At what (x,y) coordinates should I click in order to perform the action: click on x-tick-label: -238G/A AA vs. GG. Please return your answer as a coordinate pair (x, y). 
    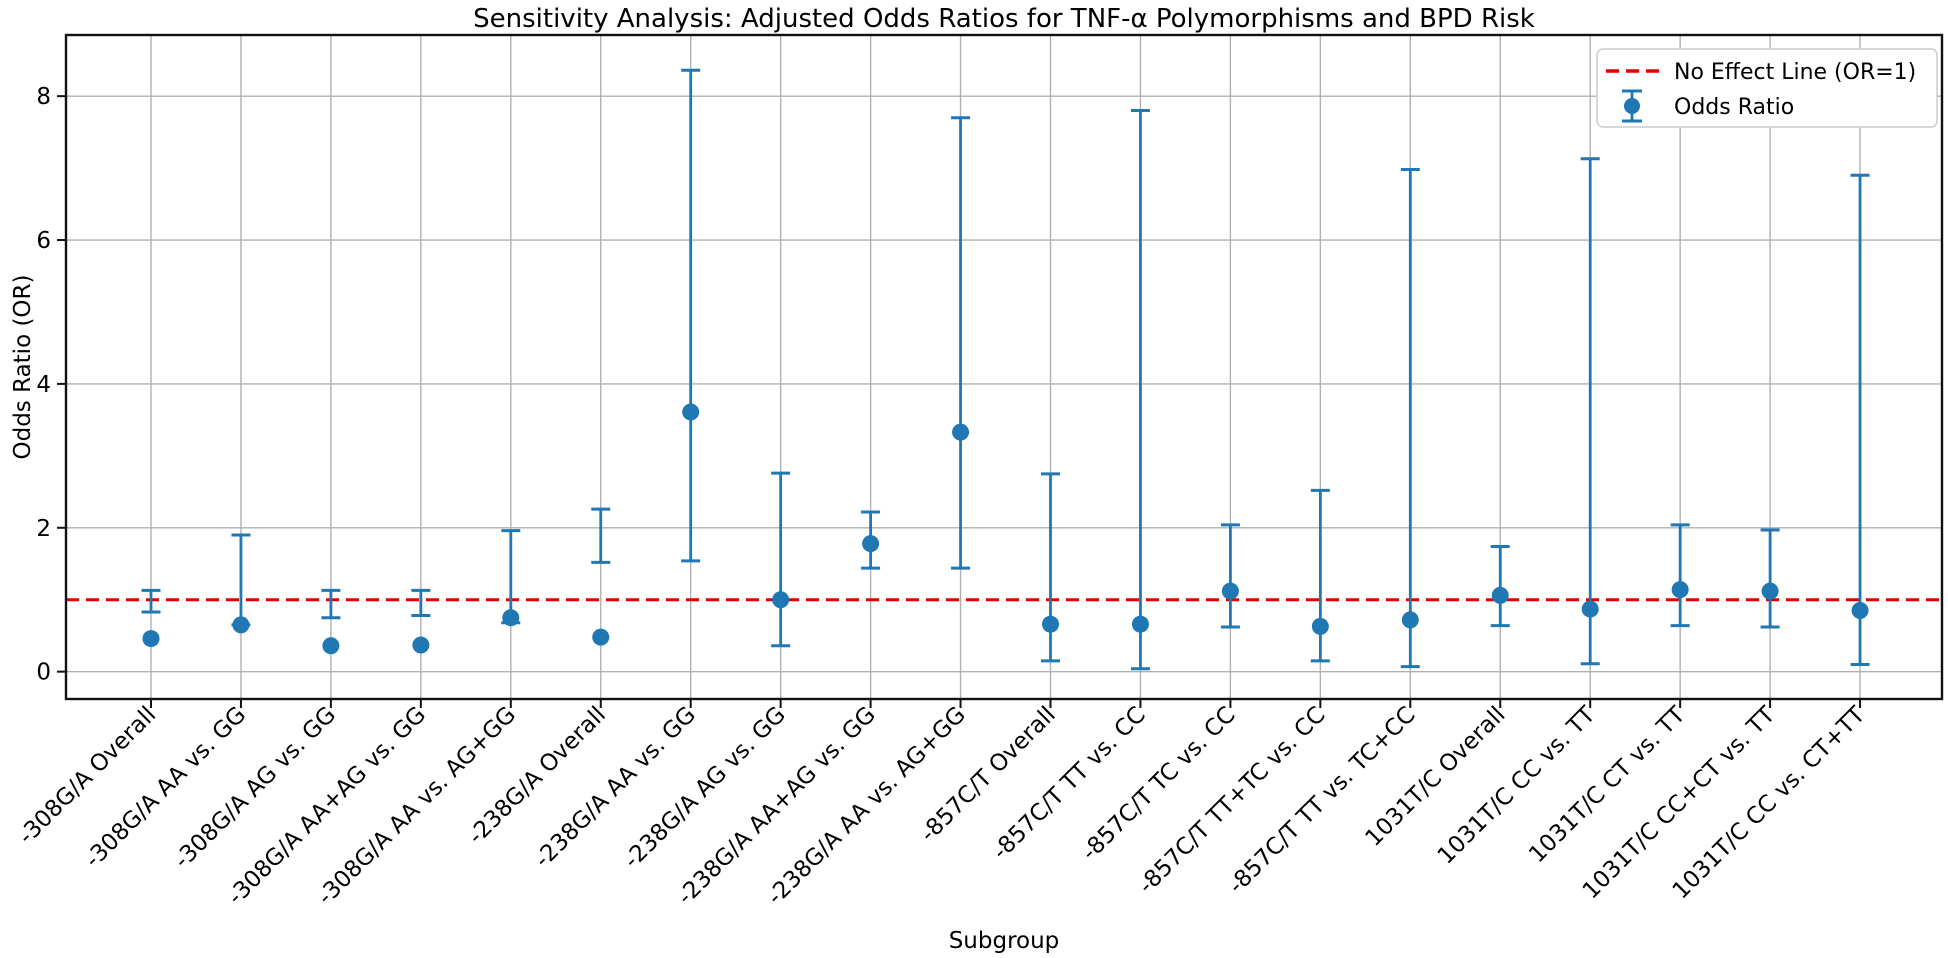
    Looking at the image, I should click on (615, 787).